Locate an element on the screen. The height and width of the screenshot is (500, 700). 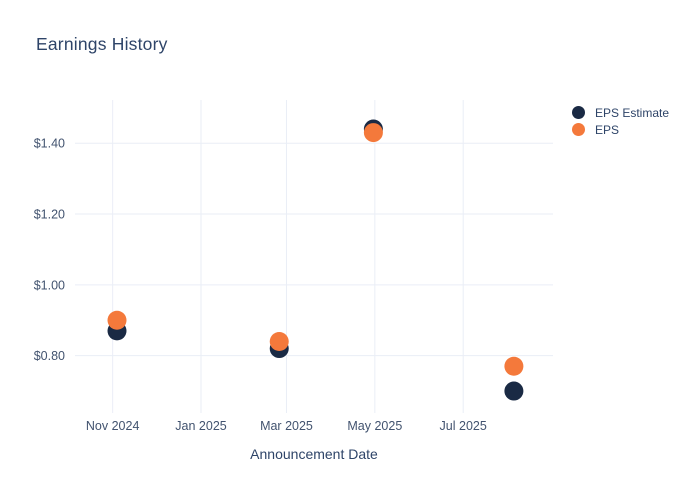
y-tick-label: $1.40 is located at coordinates (49, 144).